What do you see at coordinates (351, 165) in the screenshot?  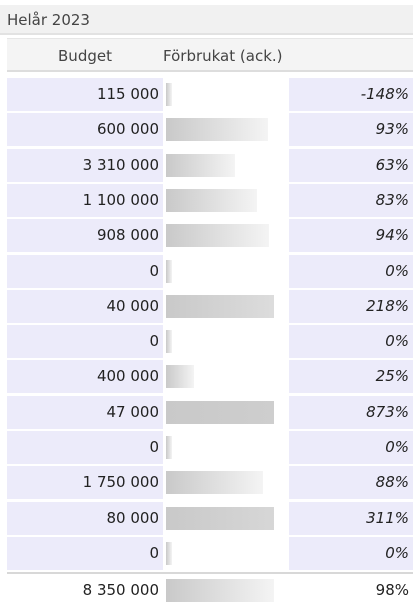 I see `usage-percent: 63%` at bounding box center [351, 165].